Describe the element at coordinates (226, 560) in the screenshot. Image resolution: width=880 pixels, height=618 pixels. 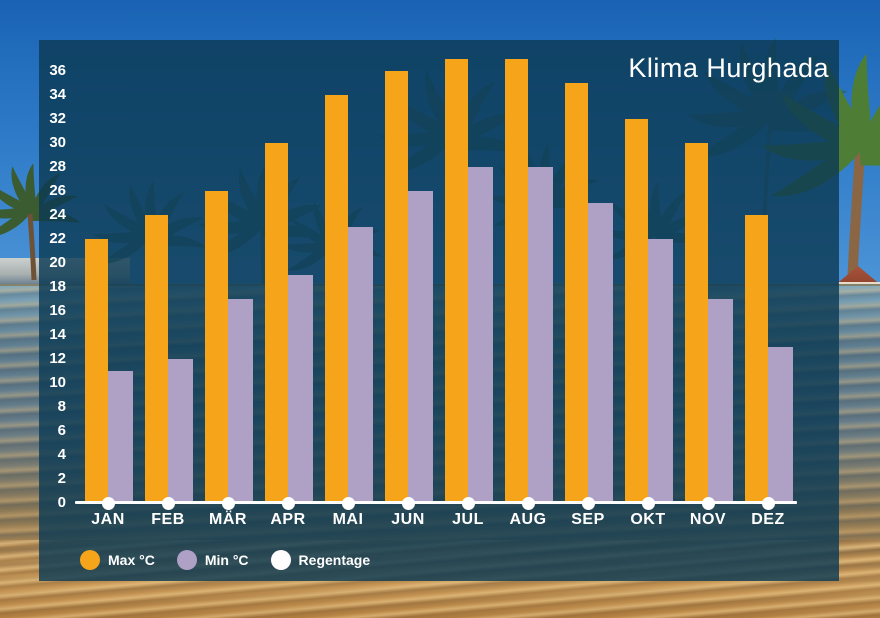
I see `min-temp-legend-label: Min °C` at that location.